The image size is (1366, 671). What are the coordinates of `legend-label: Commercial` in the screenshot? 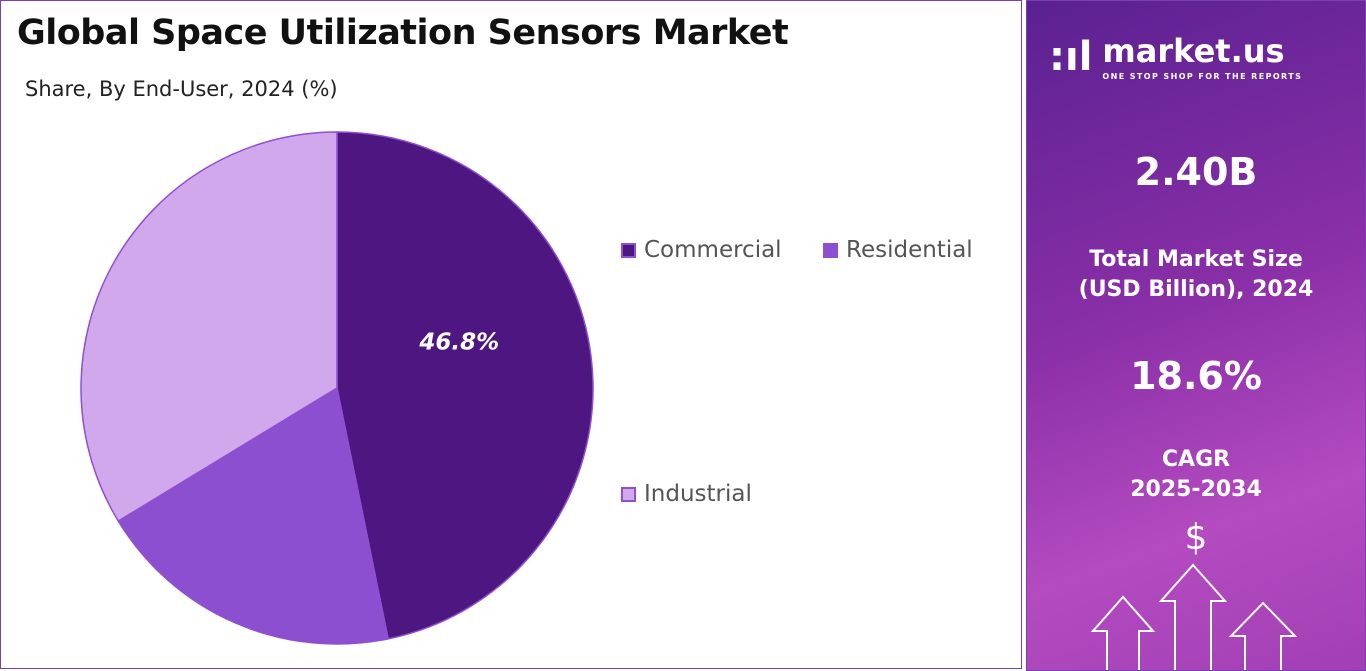 It's located at (713, 250).